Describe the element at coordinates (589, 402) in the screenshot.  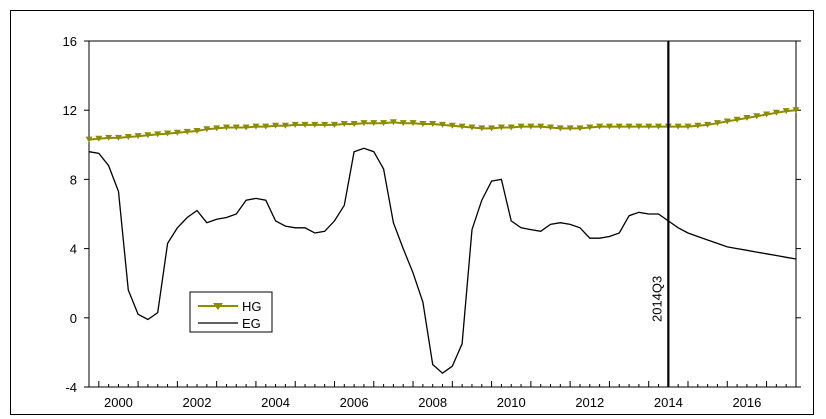
I see `x-tick-label: 2012` at that location.